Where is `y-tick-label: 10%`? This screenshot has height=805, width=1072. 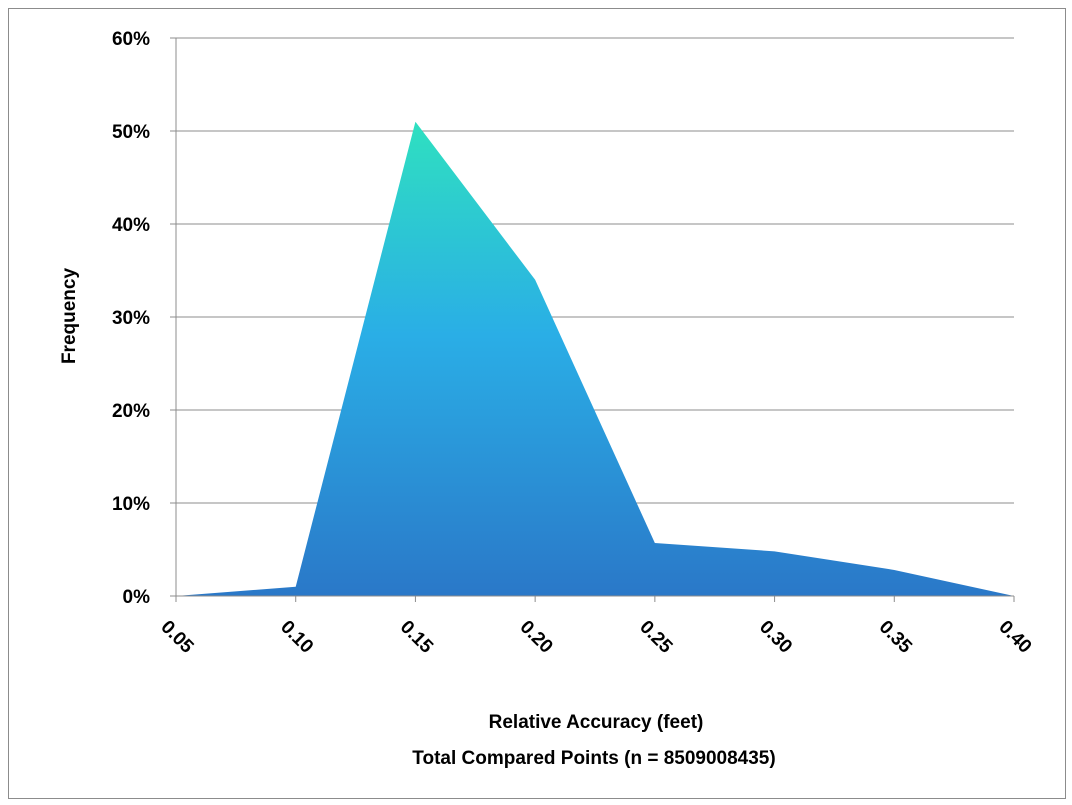 y-tick-label: 10% is located at coordinates (131, 504).